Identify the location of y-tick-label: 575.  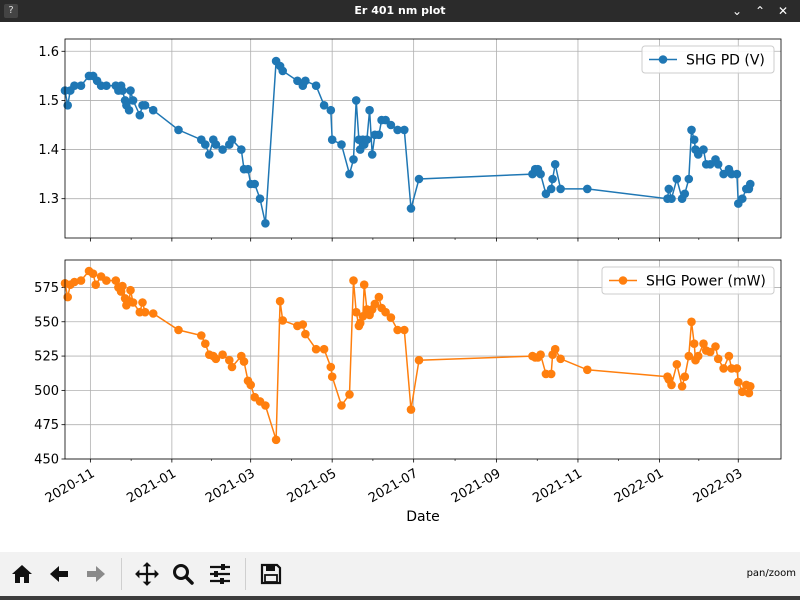
(46, 288).